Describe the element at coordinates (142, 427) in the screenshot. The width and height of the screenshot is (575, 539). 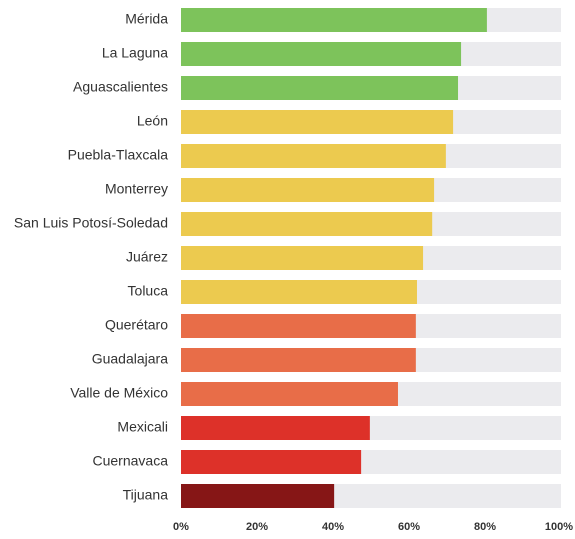
I see `y-tick-label: Mexicali` at that location.